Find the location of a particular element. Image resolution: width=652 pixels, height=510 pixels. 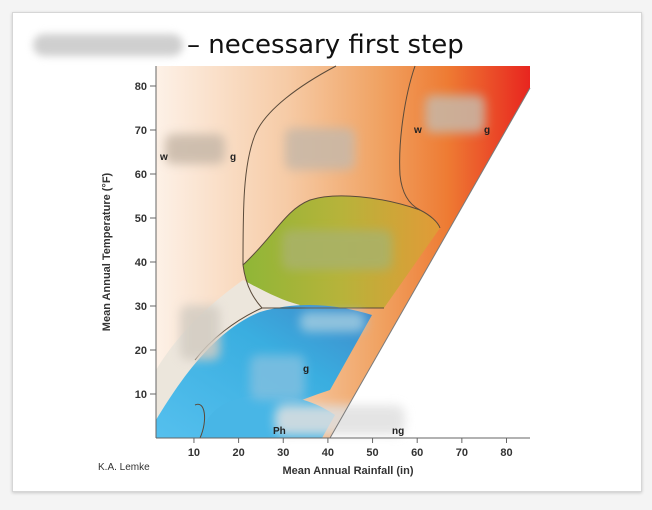

slide-title: – necessary first step is located at coordinates (248, 45).